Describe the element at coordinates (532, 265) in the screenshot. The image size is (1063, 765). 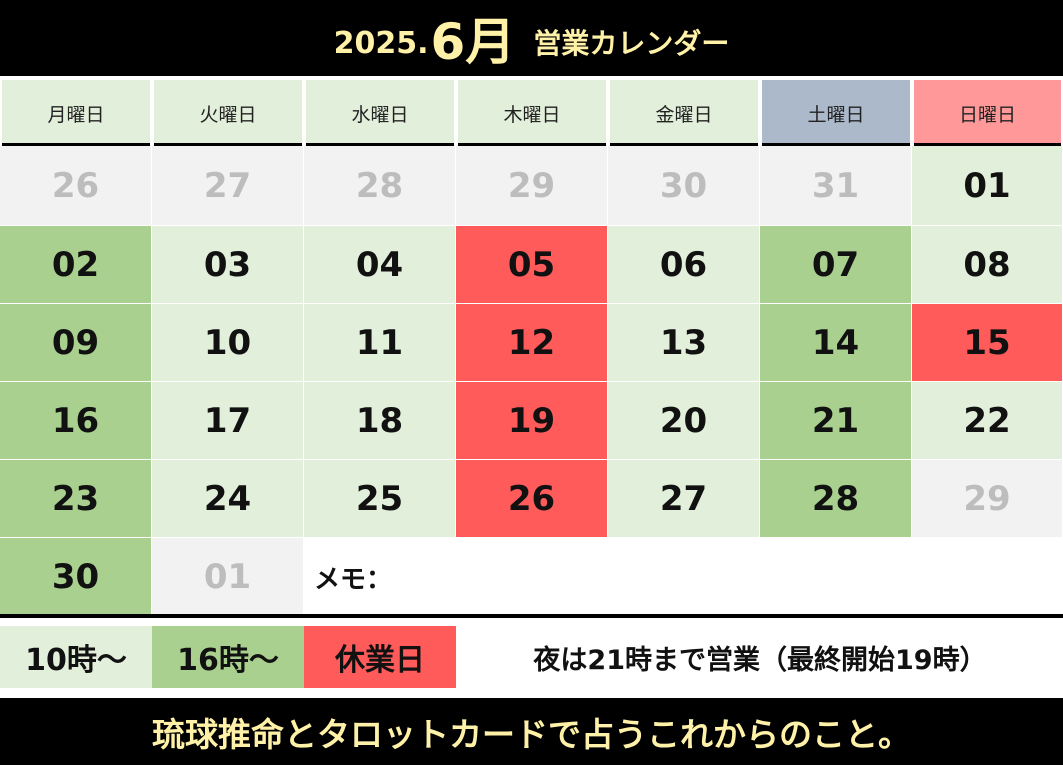
I see `day-cell: 05` at that location.